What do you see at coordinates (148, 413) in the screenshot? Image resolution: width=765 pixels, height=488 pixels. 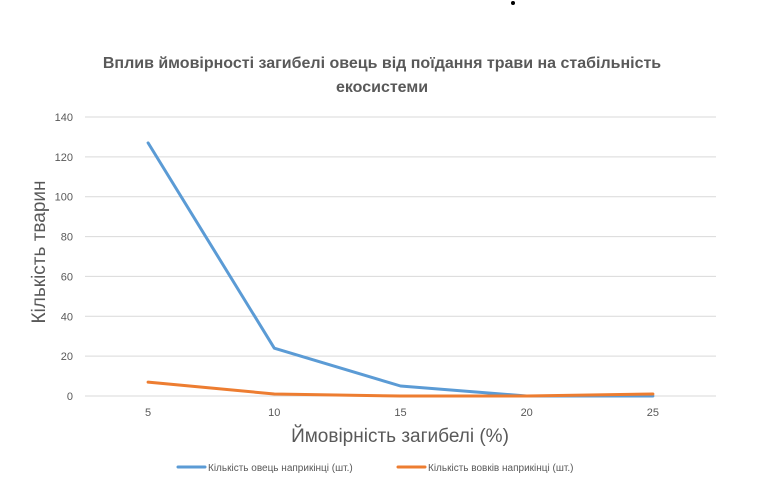 I see `x-tick-label: 5` at bounding box center [148, 413].